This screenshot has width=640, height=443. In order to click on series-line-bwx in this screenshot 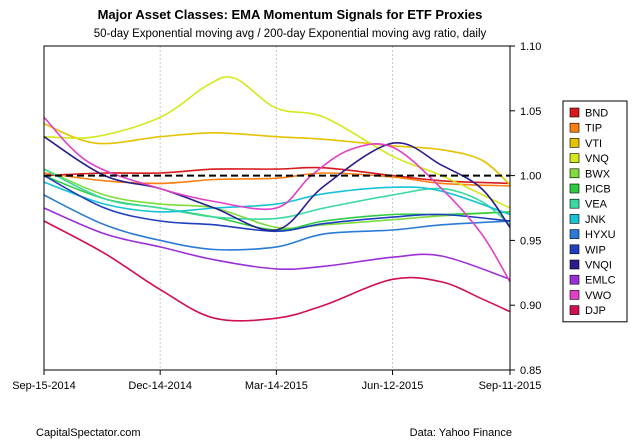, I will do `click(277, 199)`.